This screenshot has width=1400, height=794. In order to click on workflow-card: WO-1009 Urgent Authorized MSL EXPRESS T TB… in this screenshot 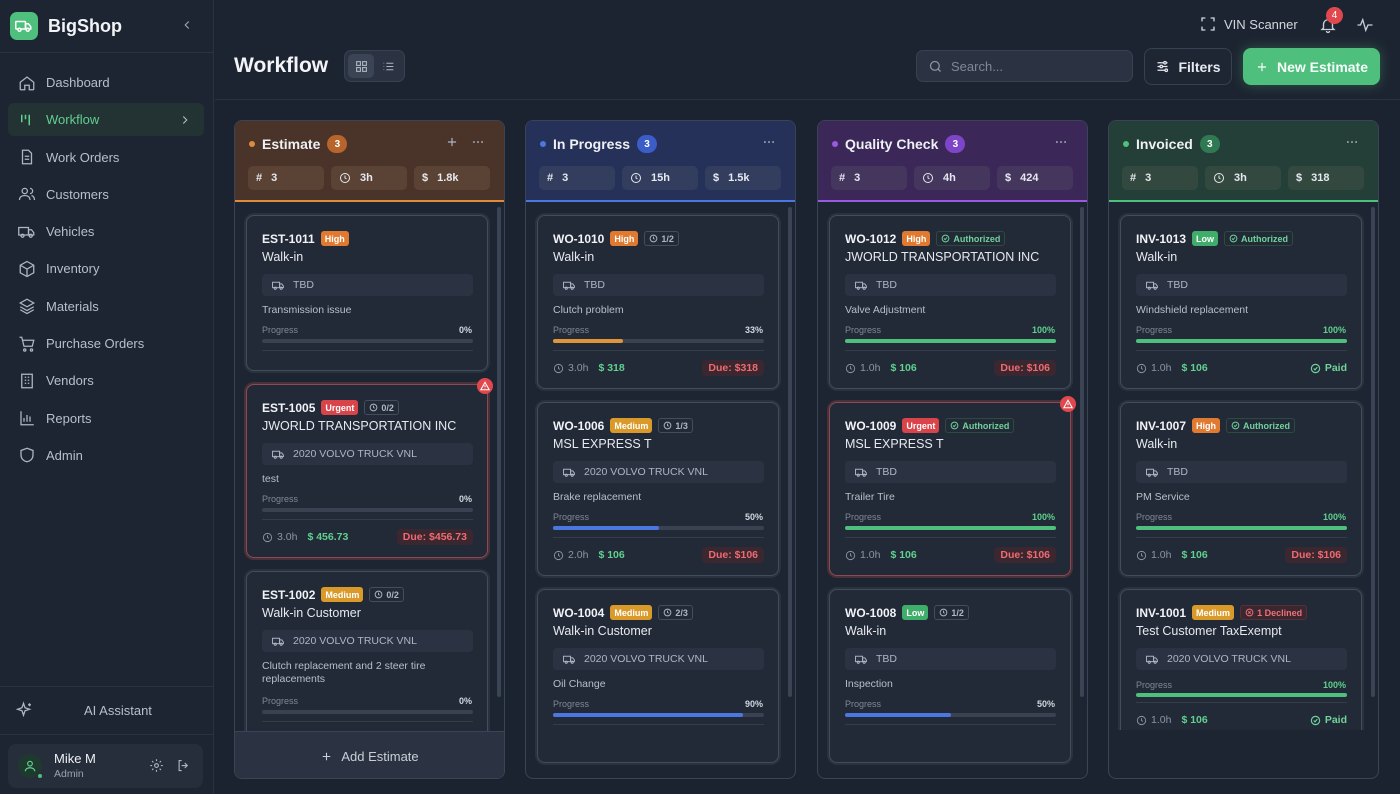, I will do `click(950, 489)`.